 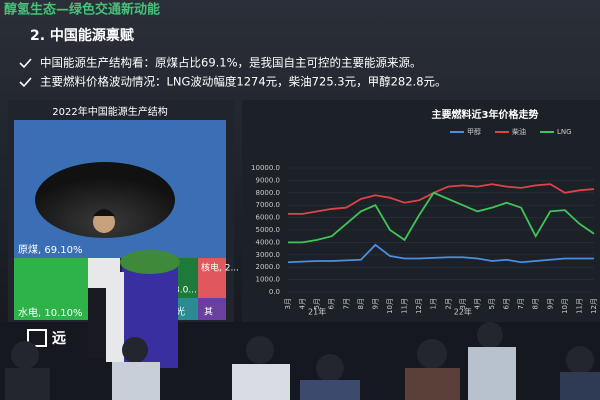 I want to click on flowers, so click(x=150, y=262).